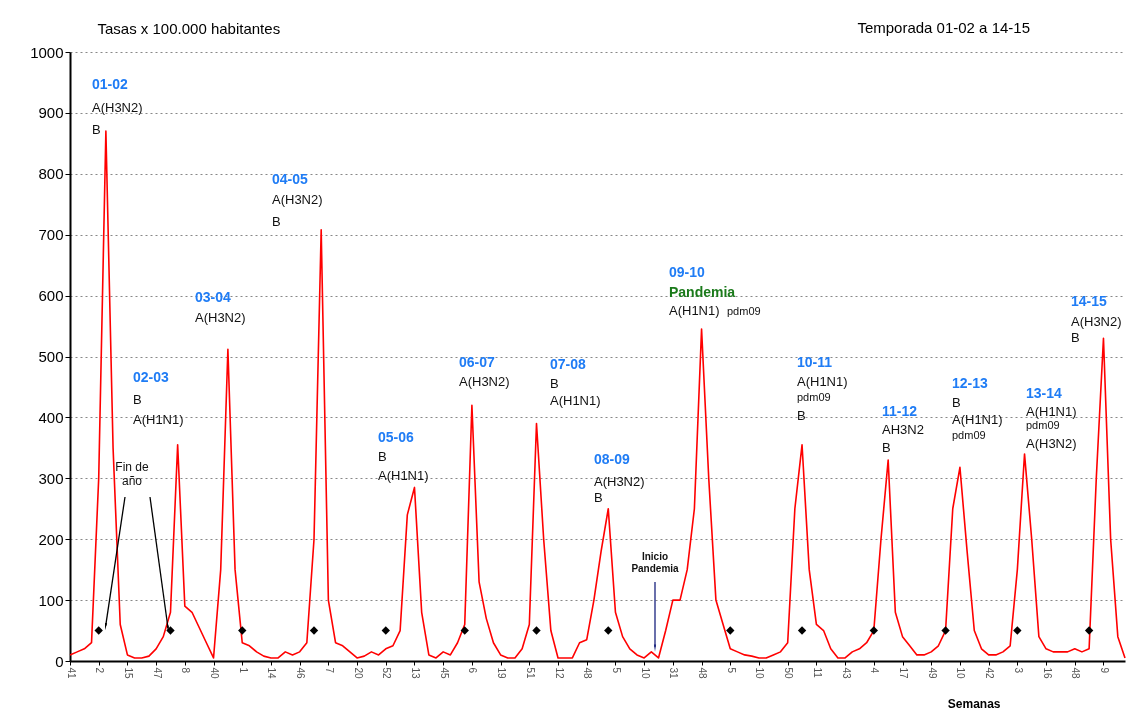  Describe the element at coordinates (1047, 673) in the screenshot. I see `x-tick-label: 16` at that location.